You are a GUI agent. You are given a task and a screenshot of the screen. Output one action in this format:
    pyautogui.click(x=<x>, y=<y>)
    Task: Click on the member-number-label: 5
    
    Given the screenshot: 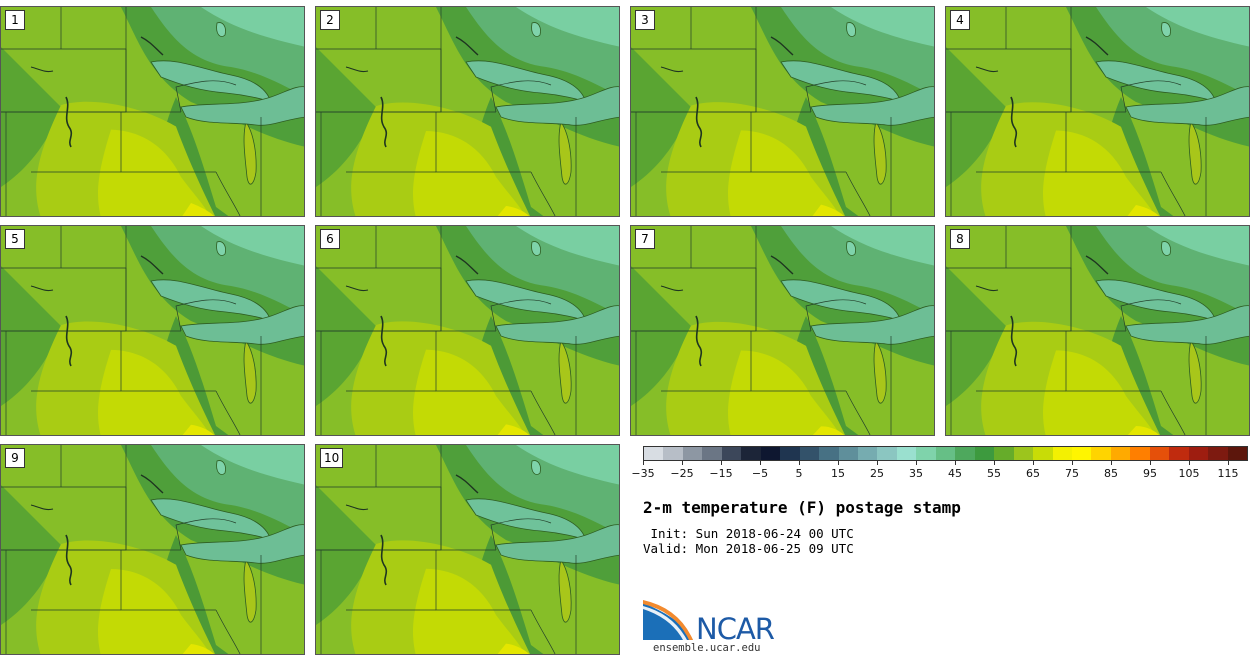 What is the action you would take?
    pyautogui.click(x=15, y=239)
    